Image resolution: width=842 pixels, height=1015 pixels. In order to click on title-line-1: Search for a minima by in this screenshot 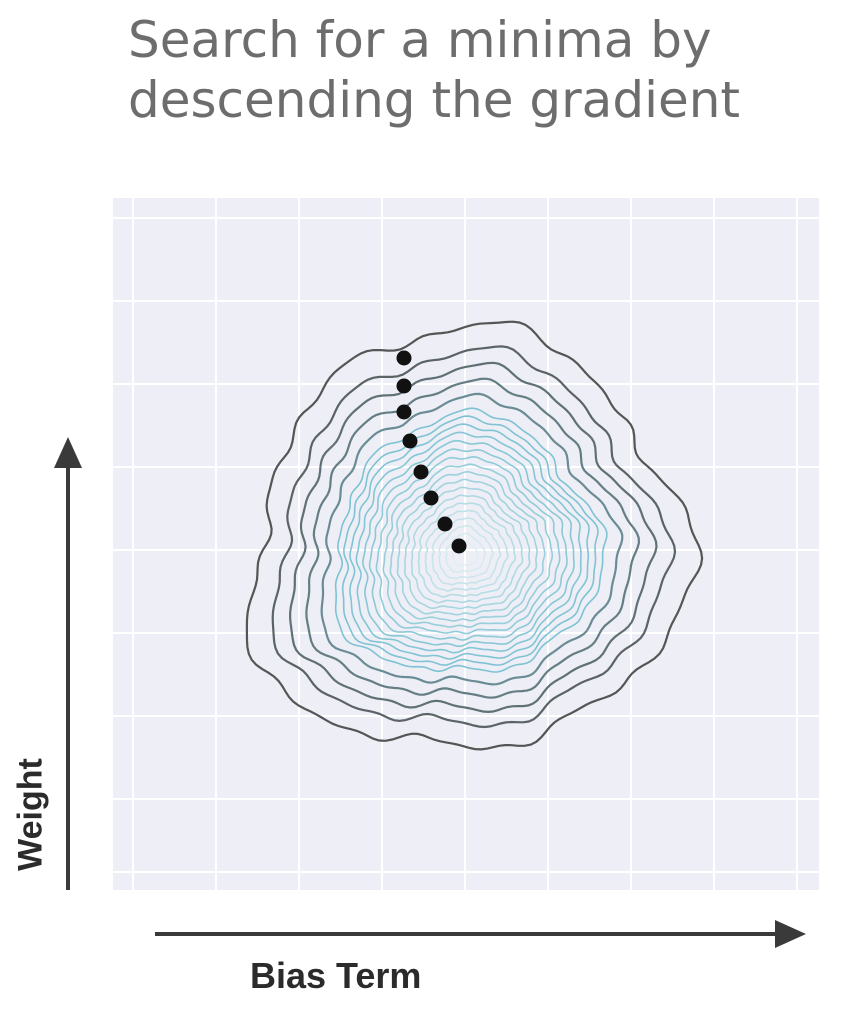, I will do `click(420, 40)`.